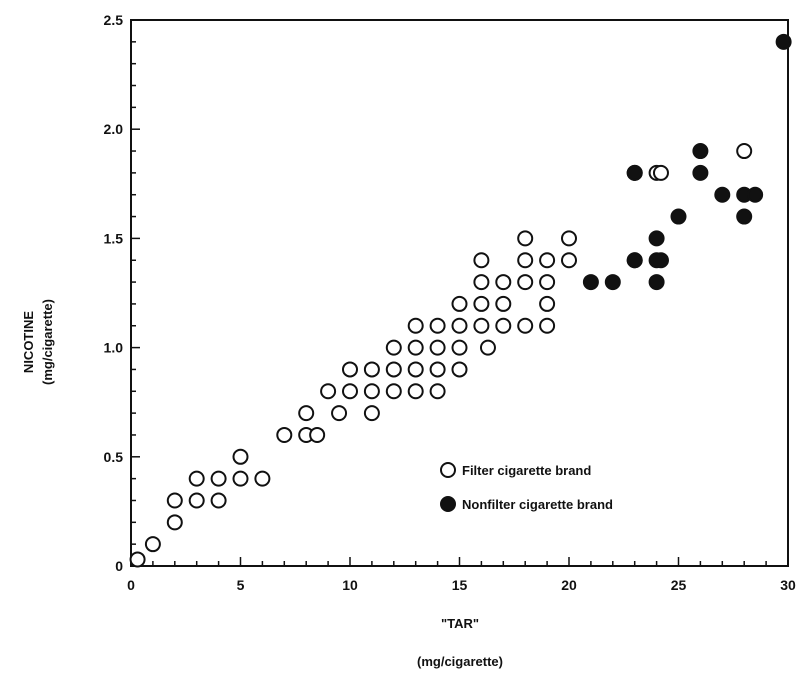 Image resolution: width=804 pixels, height=692 pixels. What do you see at coordinates (526, 470) in the screenshot?
I see `legend-label-filter: Filter cigarette brand` at bounding box center [526, 470].